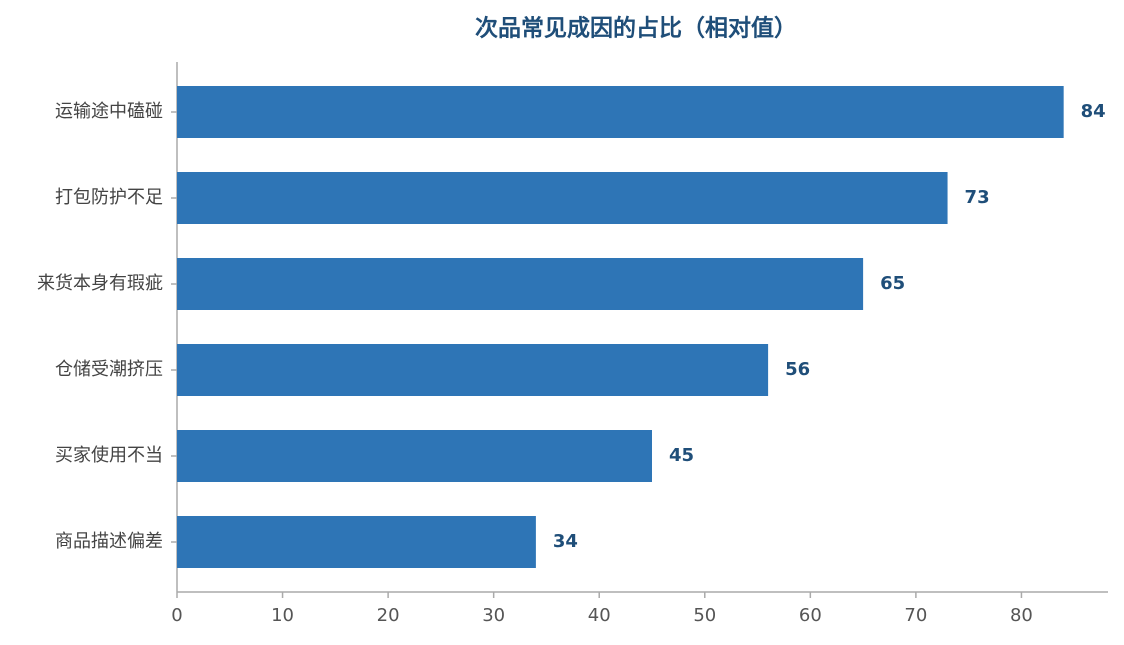 Image resolution: width=1124 pixels, height=645 pixels. Describe the element at coordinates (797, 369) in the screenshot. I see `value-label: 56` at that location.